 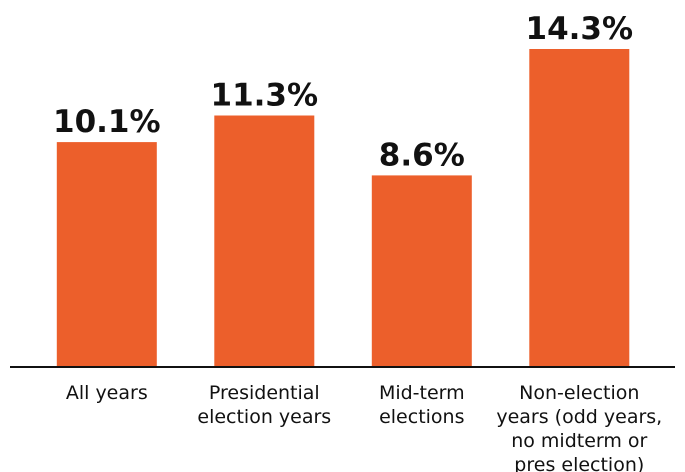 What do you see at coordinates (265, 96) in the screenshot?
I see `value-label-1: 11.3%` at bounding box center [265, 96].